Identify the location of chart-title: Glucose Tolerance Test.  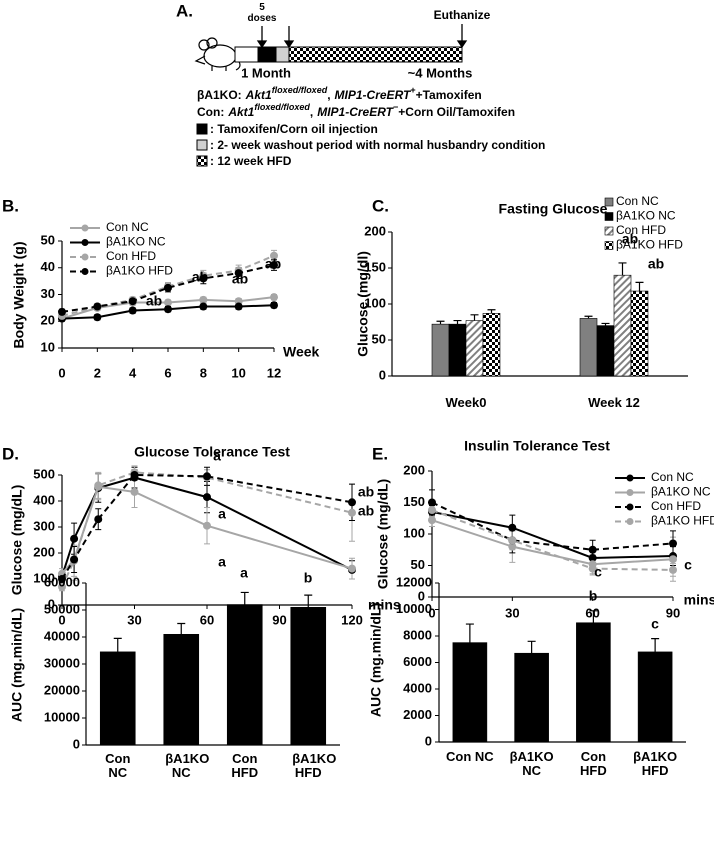
(212, 452).